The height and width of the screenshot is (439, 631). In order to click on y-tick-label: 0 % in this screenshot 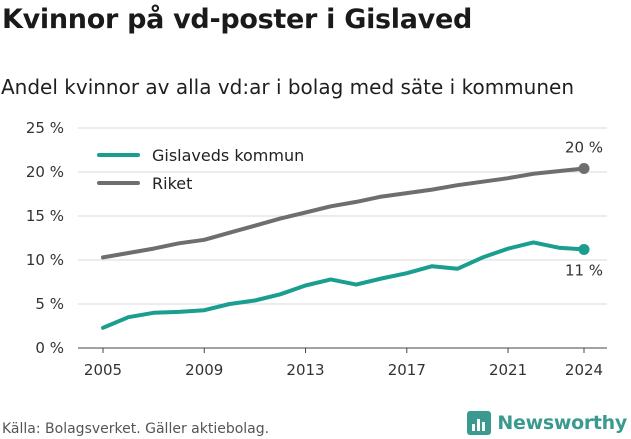, I will do `click(49, 348)`.